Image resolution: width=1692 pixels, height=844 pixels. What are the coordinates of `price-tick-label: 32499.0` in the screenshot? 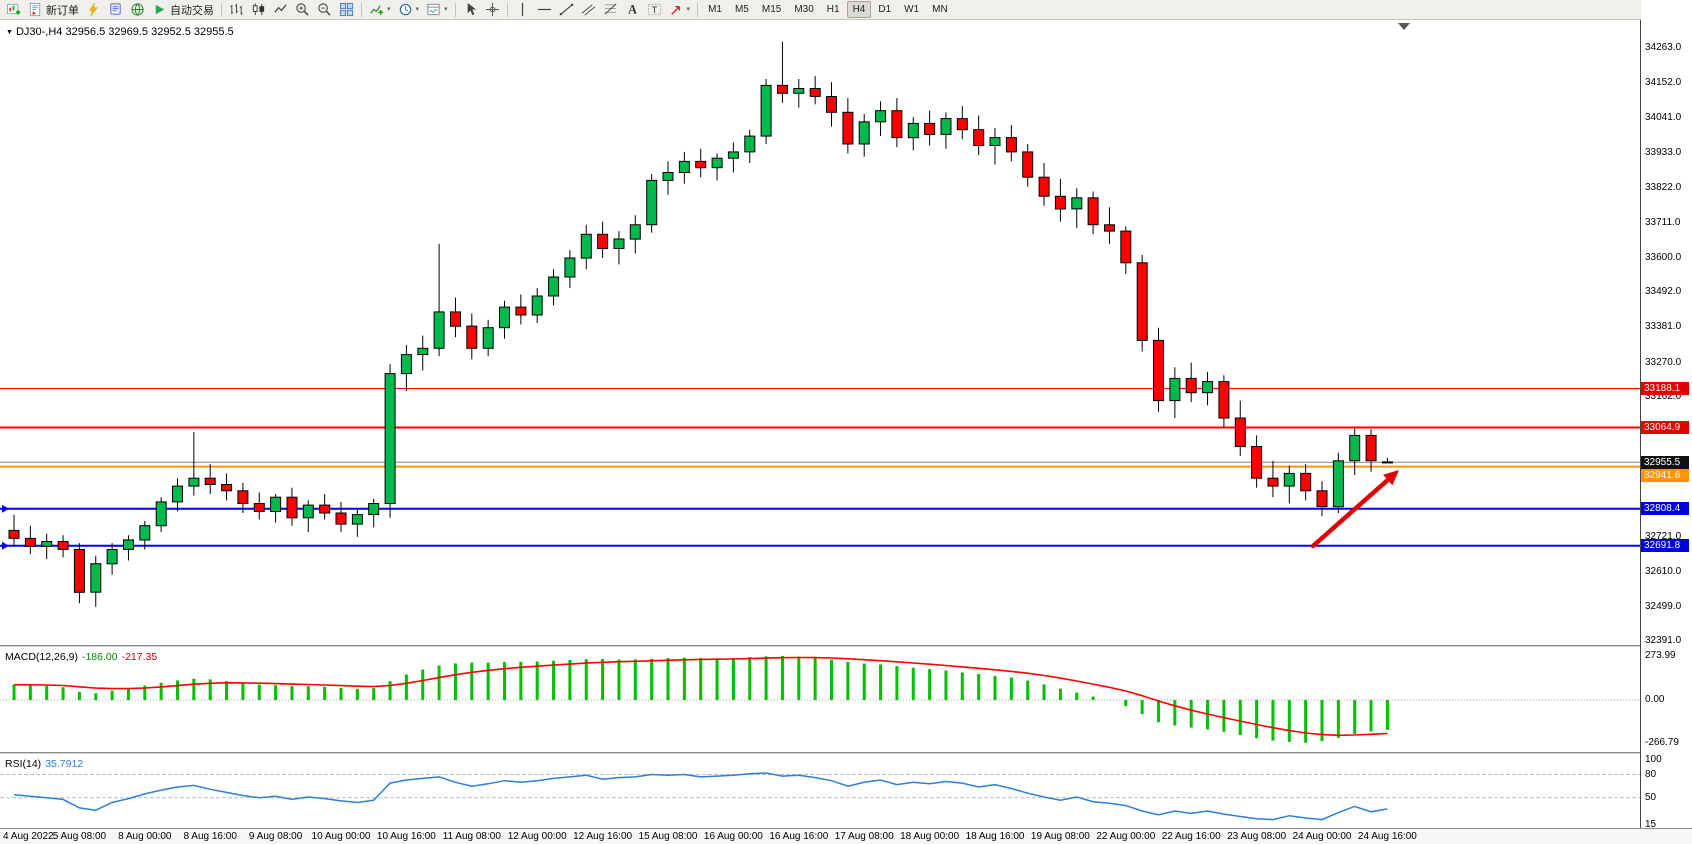 It's located at (1663, 606).